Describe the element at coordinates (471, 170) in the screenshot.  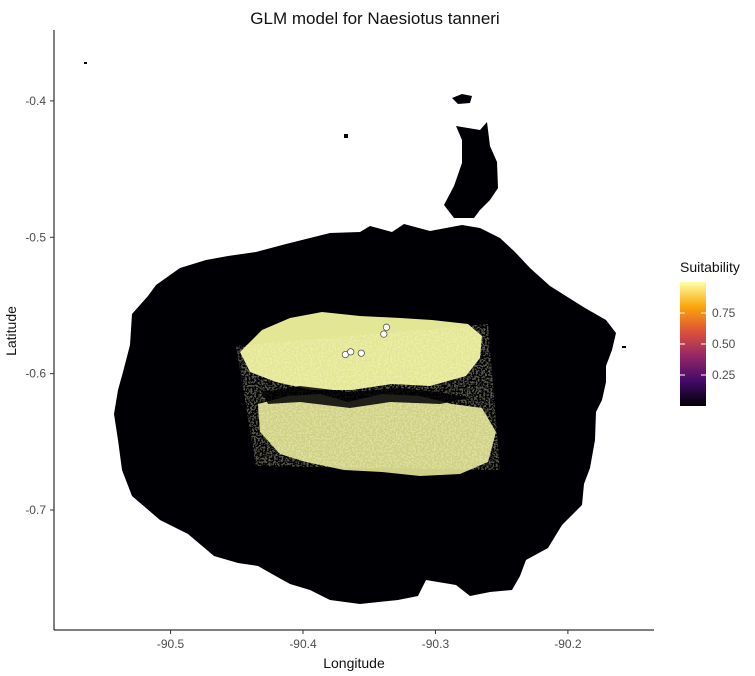
I see `island-peninsula` at that location.